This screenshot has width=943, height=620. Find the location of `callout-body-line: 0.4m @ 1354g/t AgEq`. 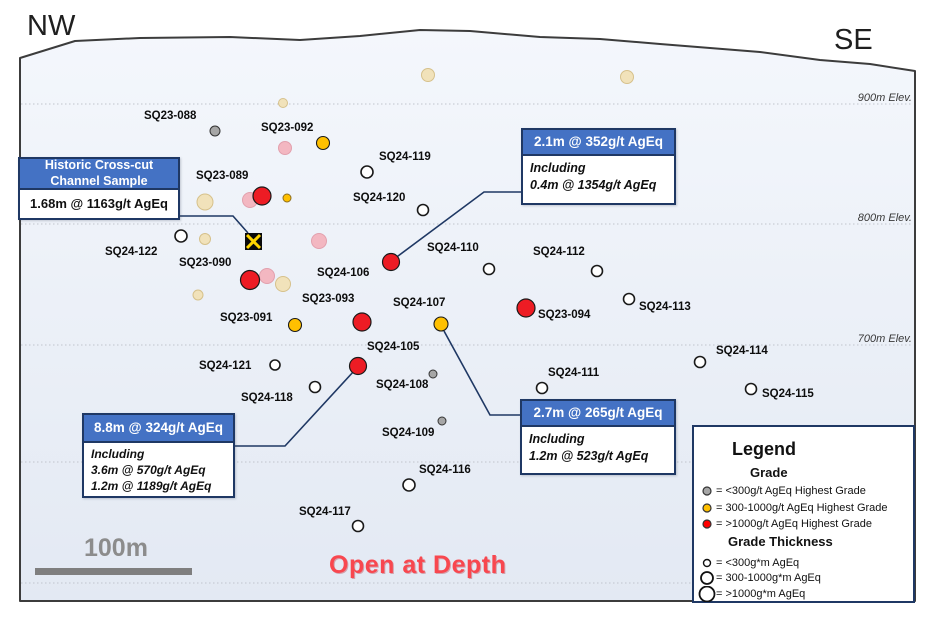

callout-body-line: 0.4m @ 1354g/t AgEq is located at coordinates (593, 184).